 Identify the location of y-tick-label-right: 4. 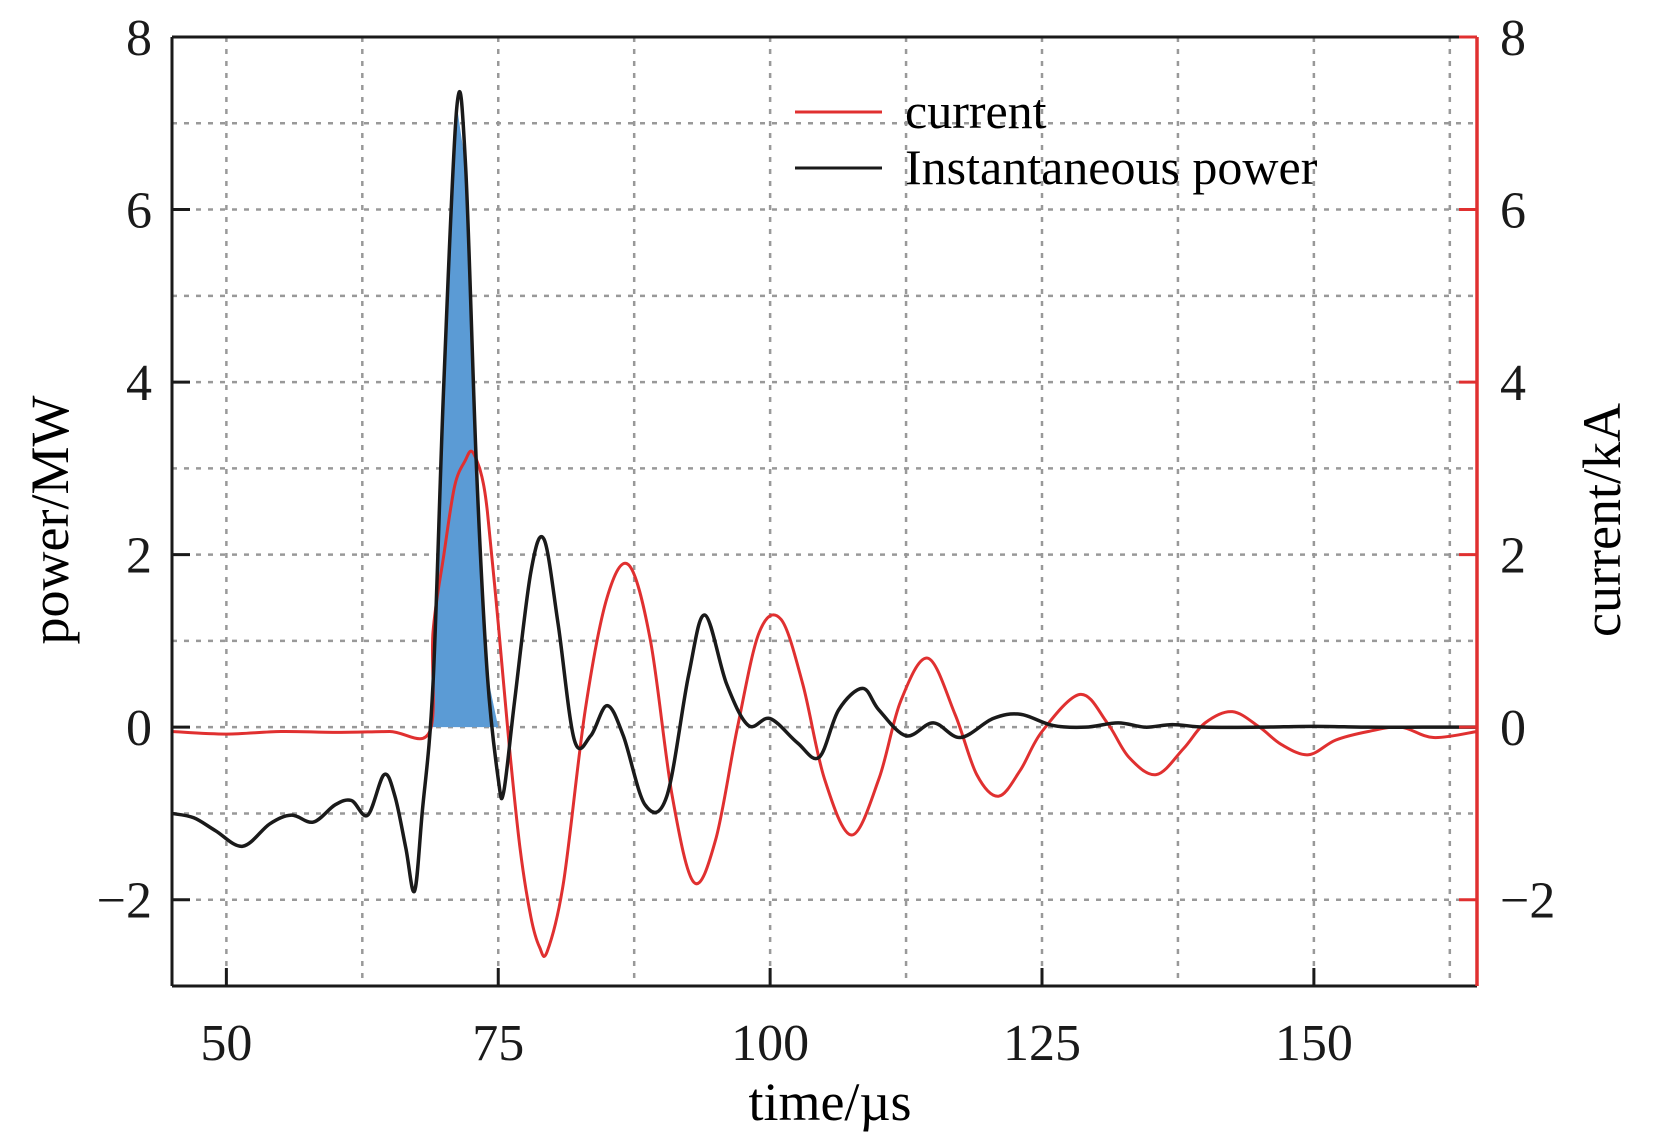
(1513, 383).